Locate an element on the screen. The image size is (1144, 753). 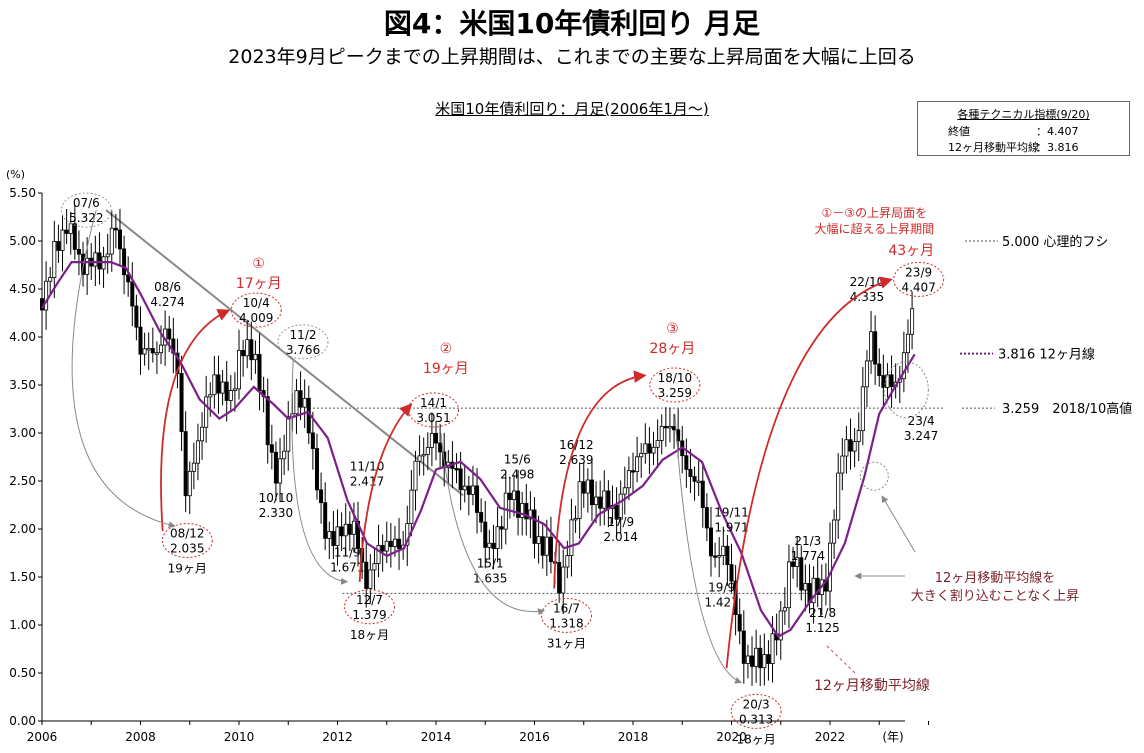
annotation-date: 18/10 is located at coordinates (675, 378).